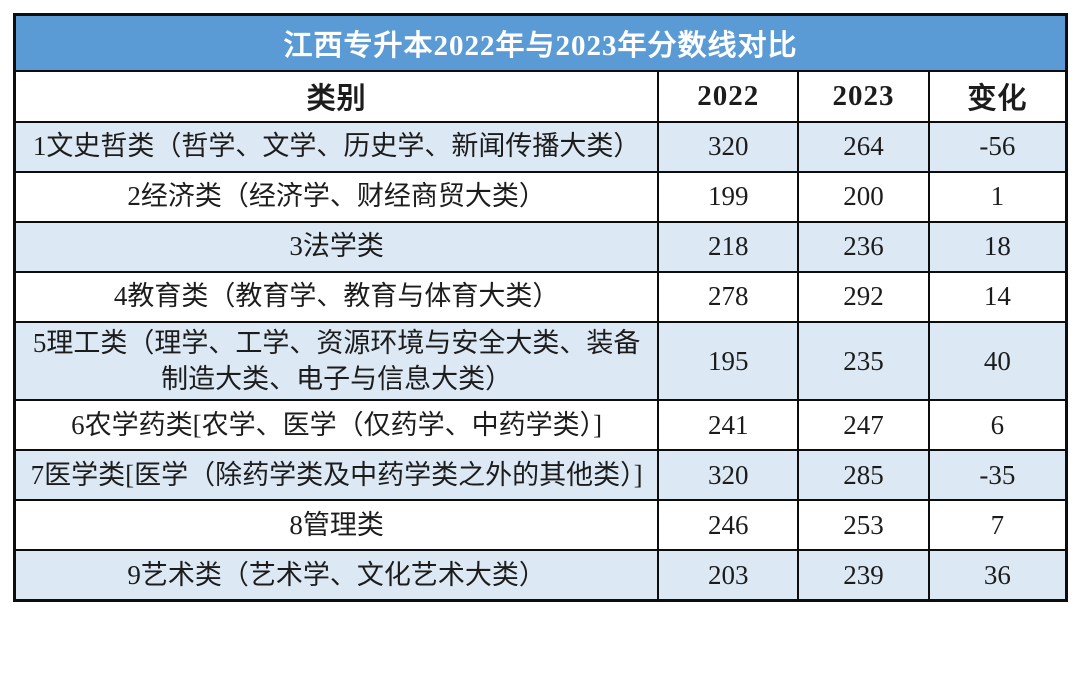  What do you see at coordinates (997, 525) in the screenshot?
I see `change-cell: 7` at bounding box center [997, 525].